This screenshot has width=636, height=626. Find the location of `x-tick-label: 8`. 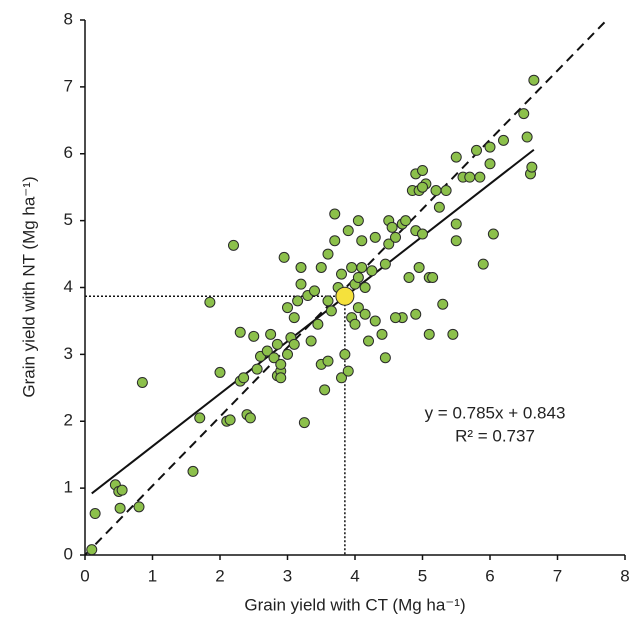

x-tick-label: 8 is located at coordinates (624, 575).